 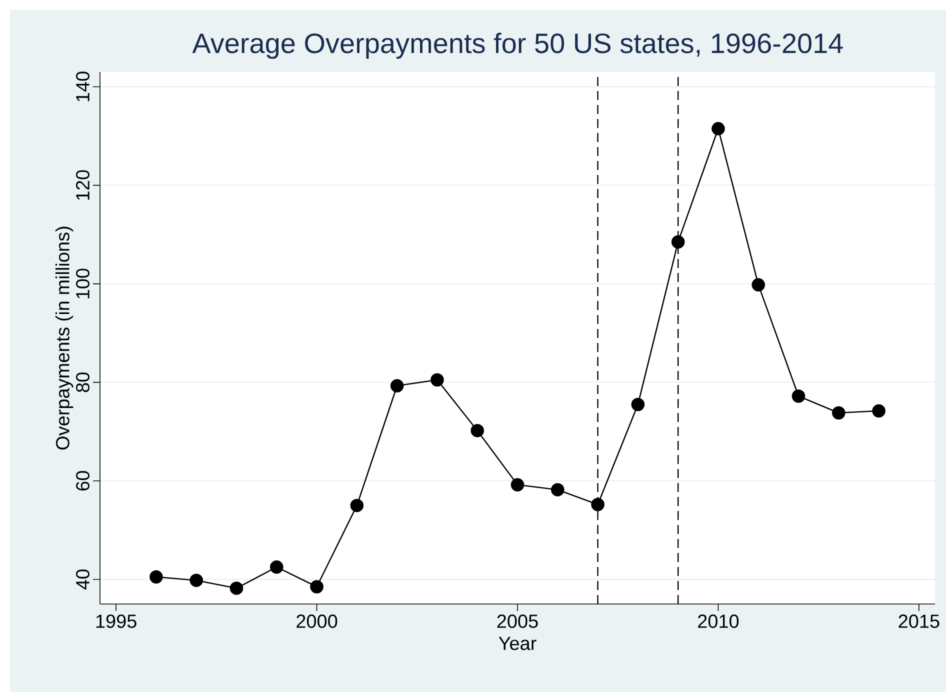 I want to click on y-tick-label: 80, so click(x=83, y=382).